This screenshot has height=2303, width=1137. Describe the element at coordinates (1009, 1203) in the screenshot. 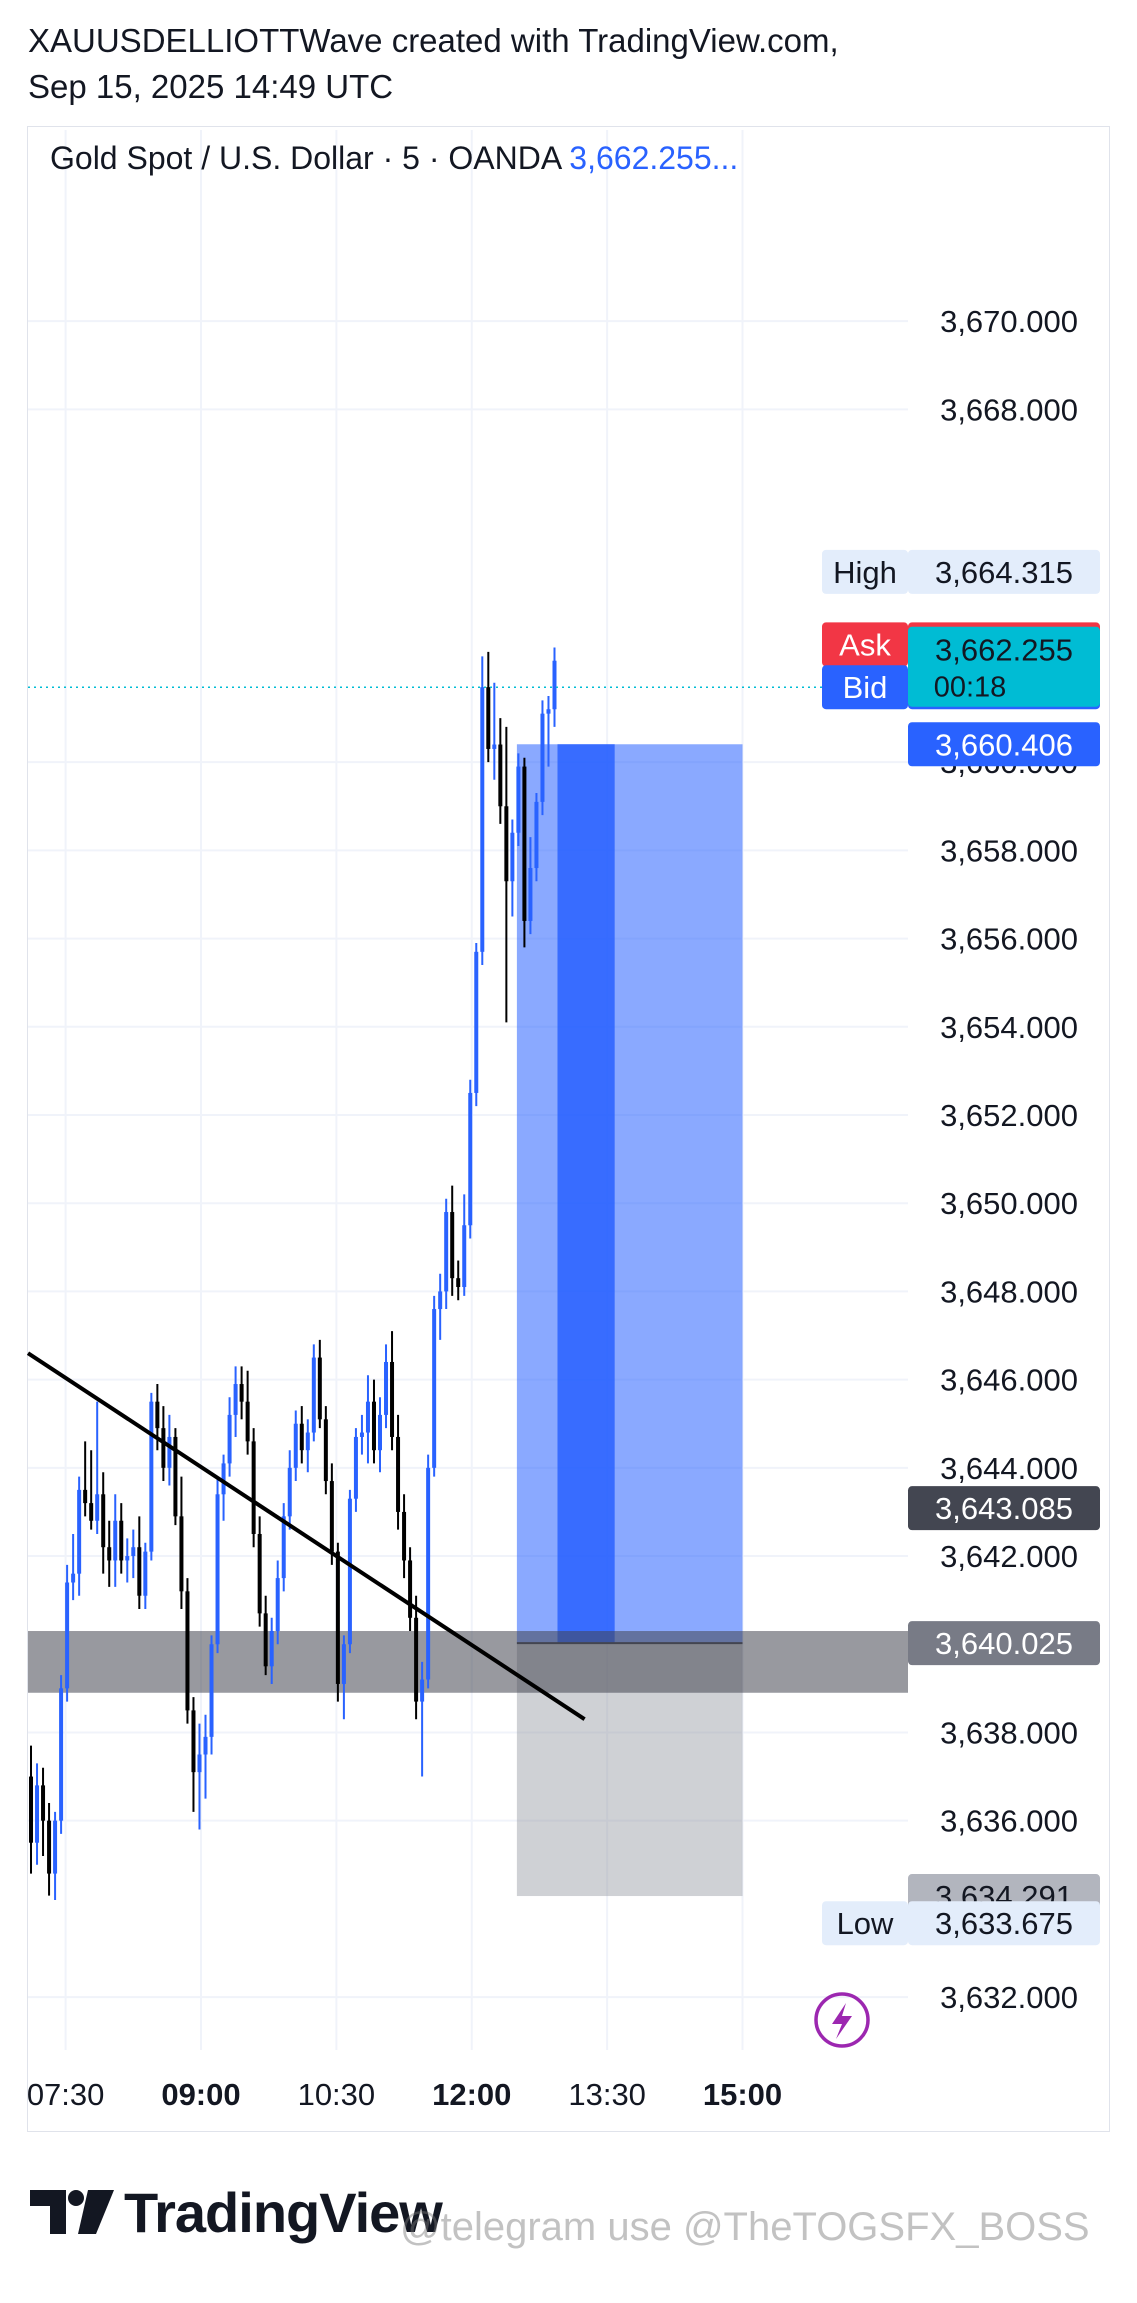

I see `y-axis-tick-label: 3,650.000` at that location.